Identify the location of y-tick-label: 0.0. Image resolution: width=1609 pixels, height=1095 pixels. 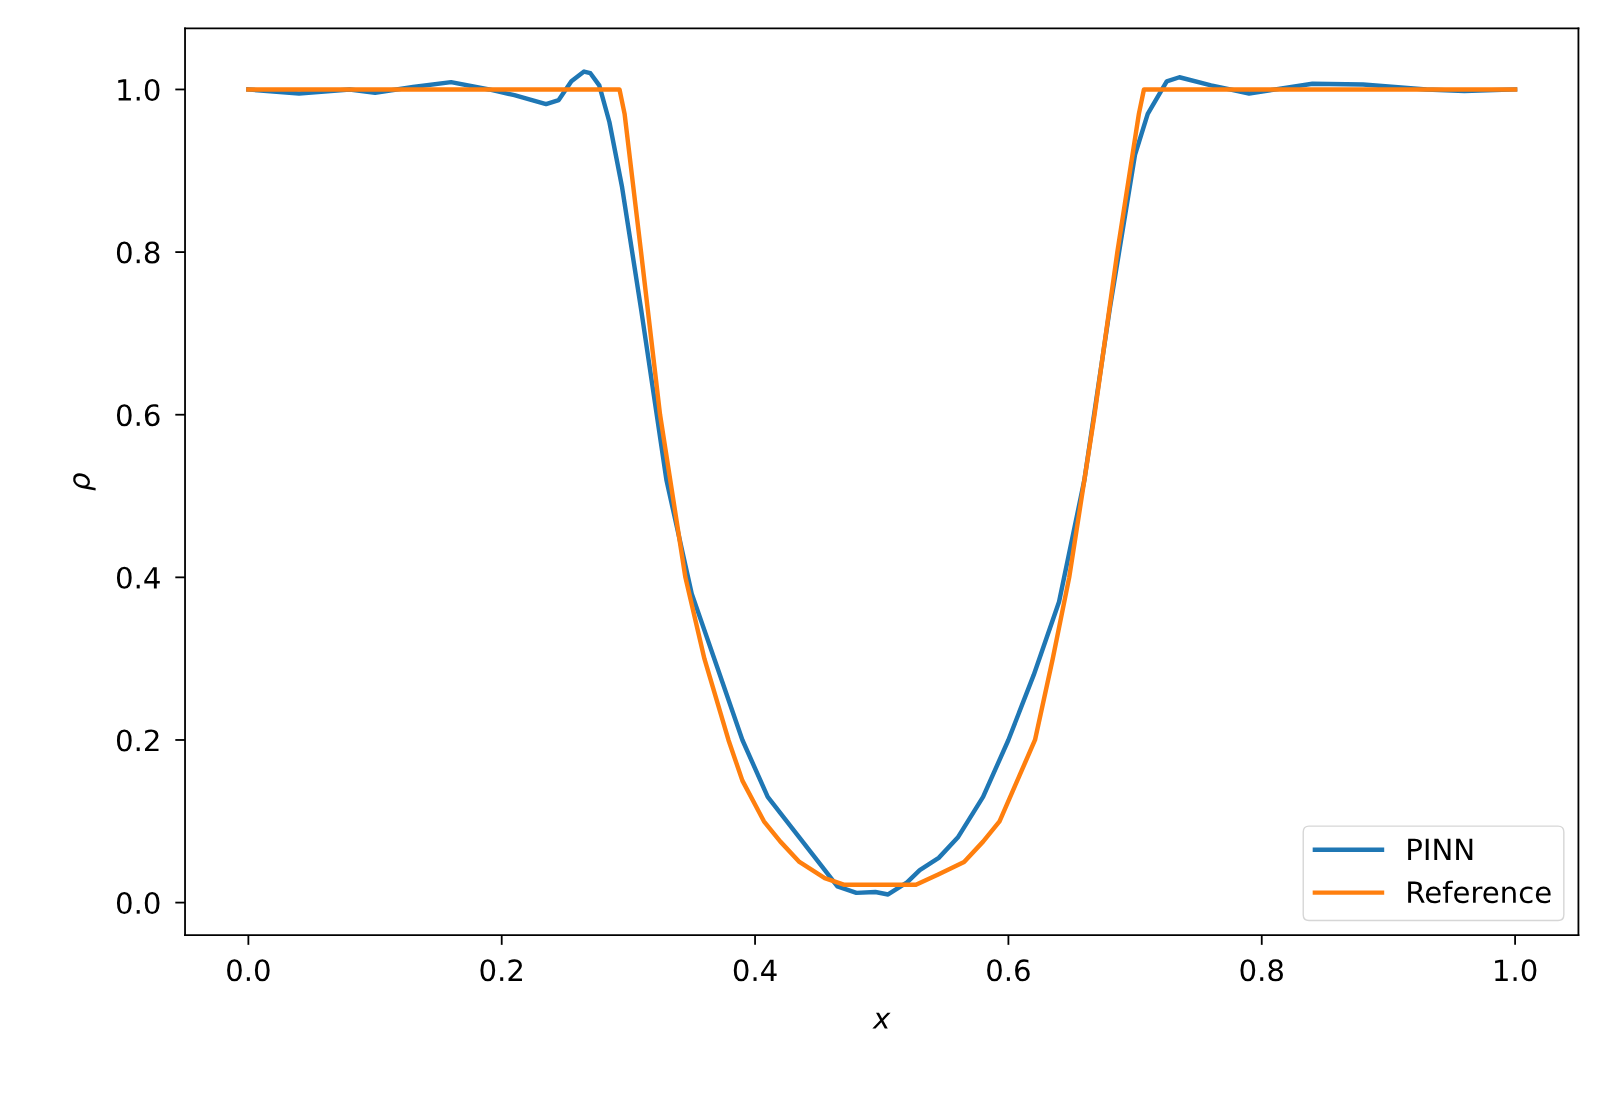
(138, 903).